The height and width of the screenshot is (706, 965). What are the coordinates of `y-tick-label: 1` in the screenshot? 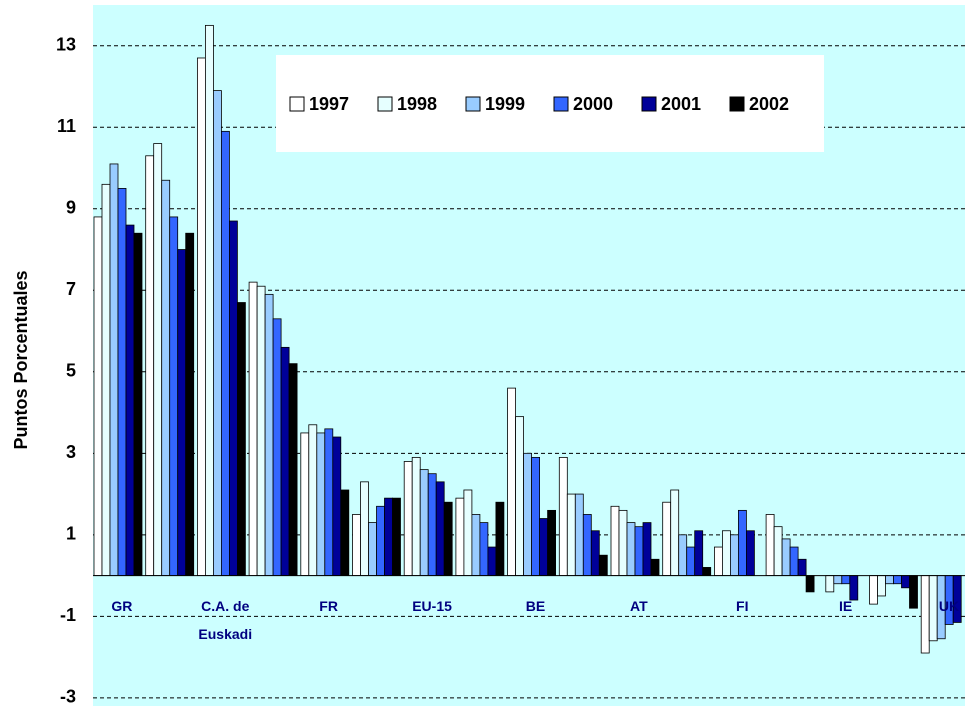 It's located at (71, 534).